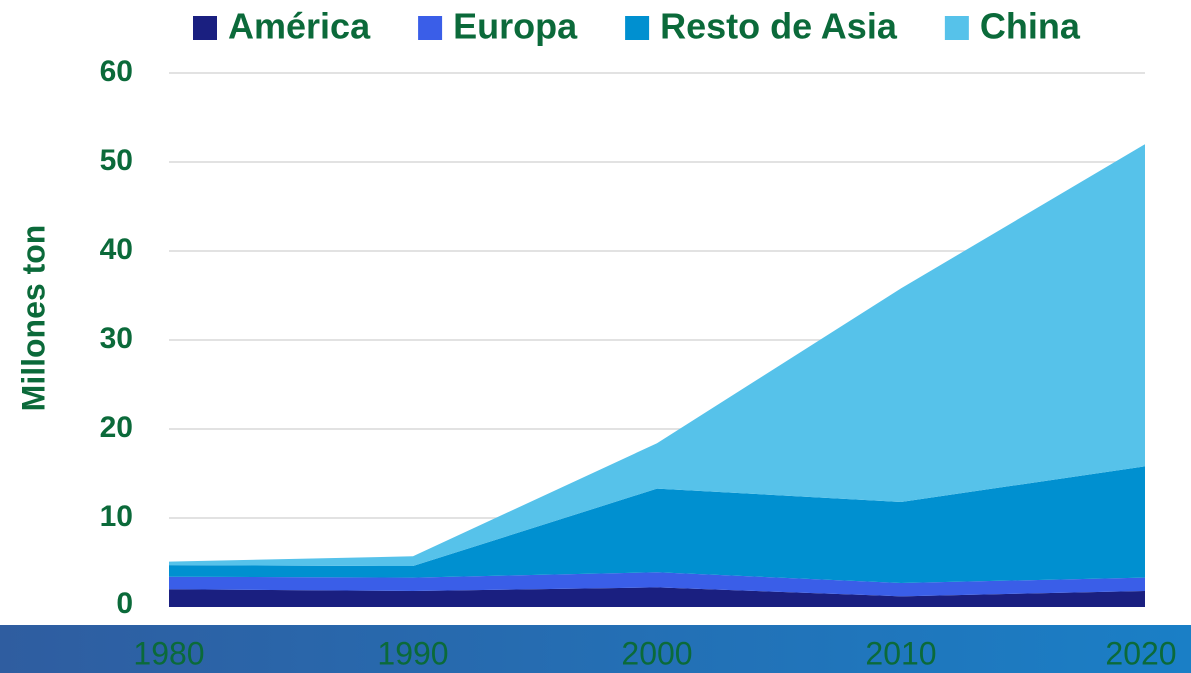 This screenshot has height=673, width=1191. Describe the element at coordinates (168, 653) in the screenshot. I see `x-tick-label: 1980` at that location.